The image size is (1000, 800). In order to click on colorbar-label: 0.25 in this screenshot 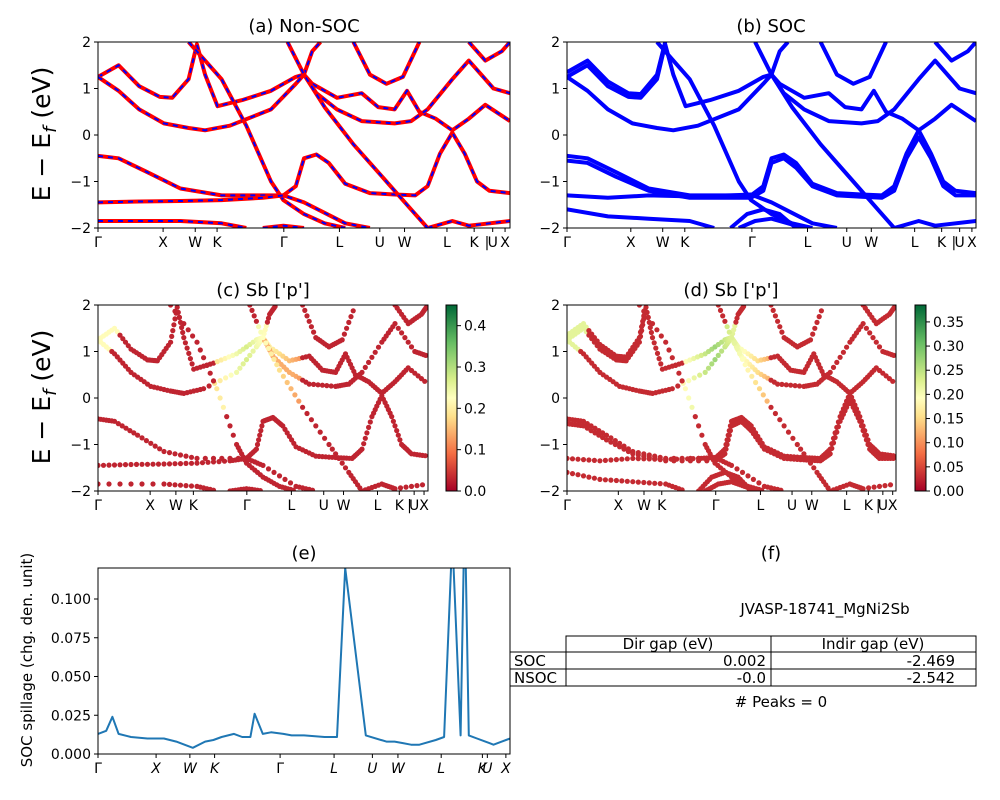, I will do `click(948, 371)`.